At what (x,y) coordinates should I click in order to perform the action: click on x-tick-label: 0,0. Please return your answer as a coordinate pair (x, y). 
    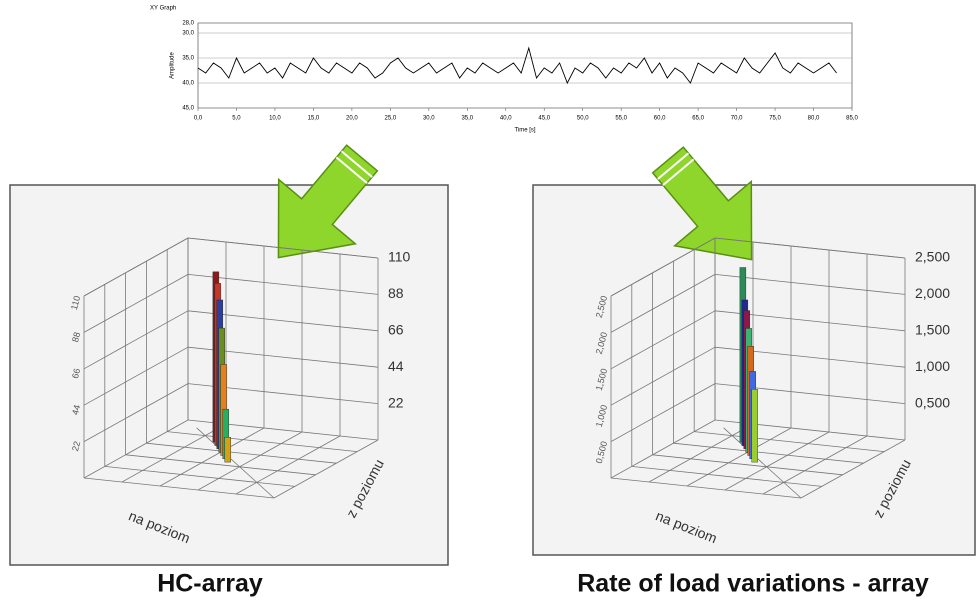
    Looking at the image, I should click on (198, 119).